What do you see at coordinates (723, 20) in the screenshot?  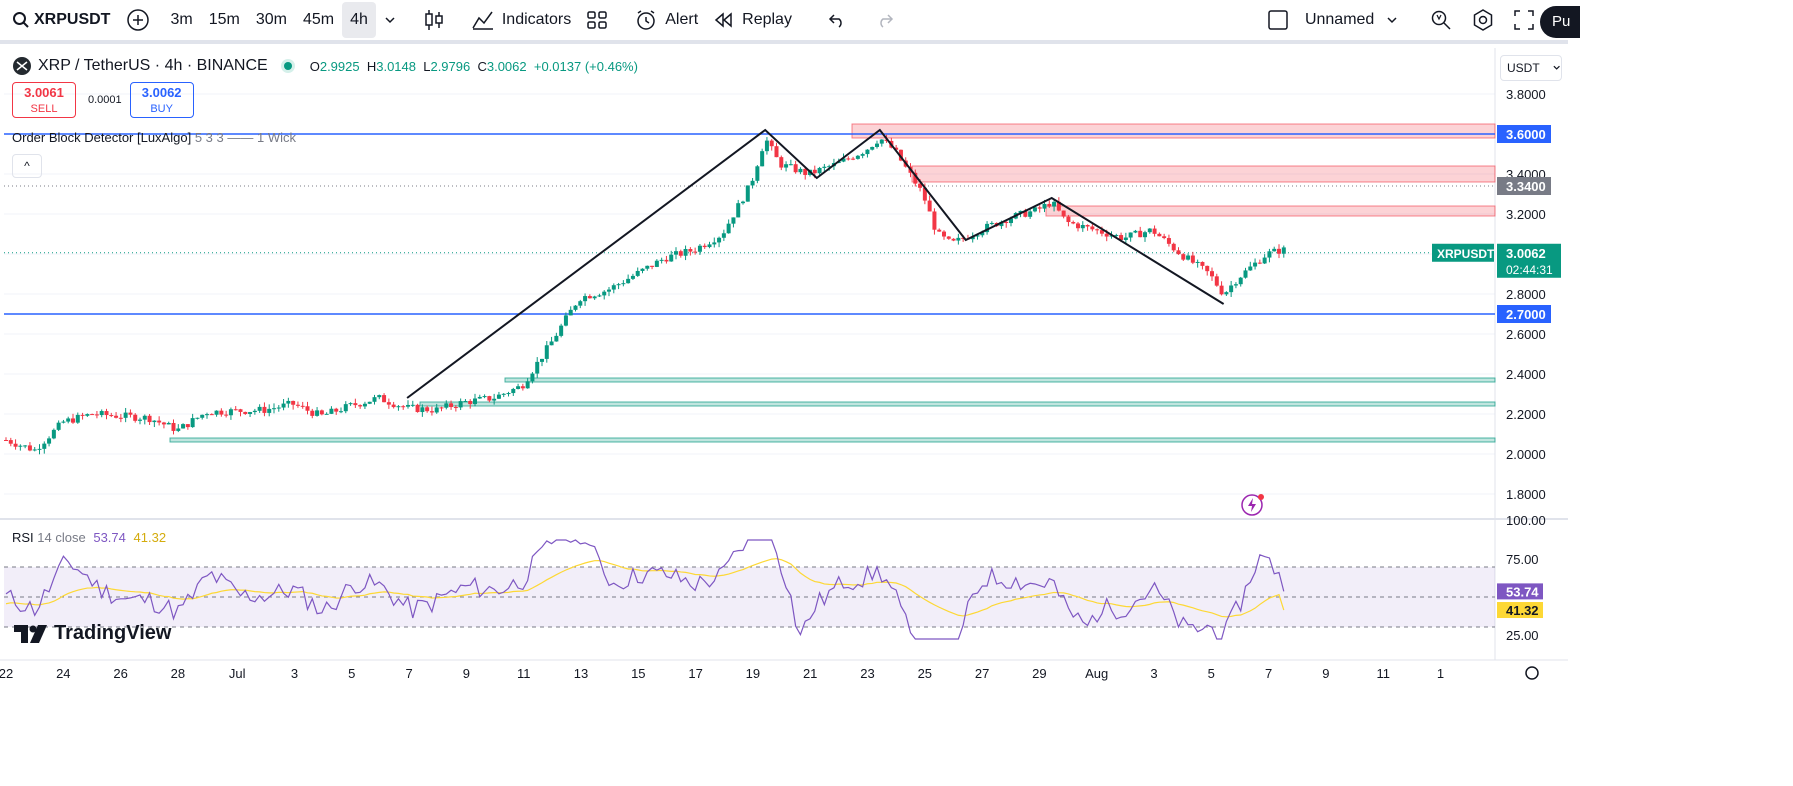 I see `rewind-icon` at bounding box center [723, 20].